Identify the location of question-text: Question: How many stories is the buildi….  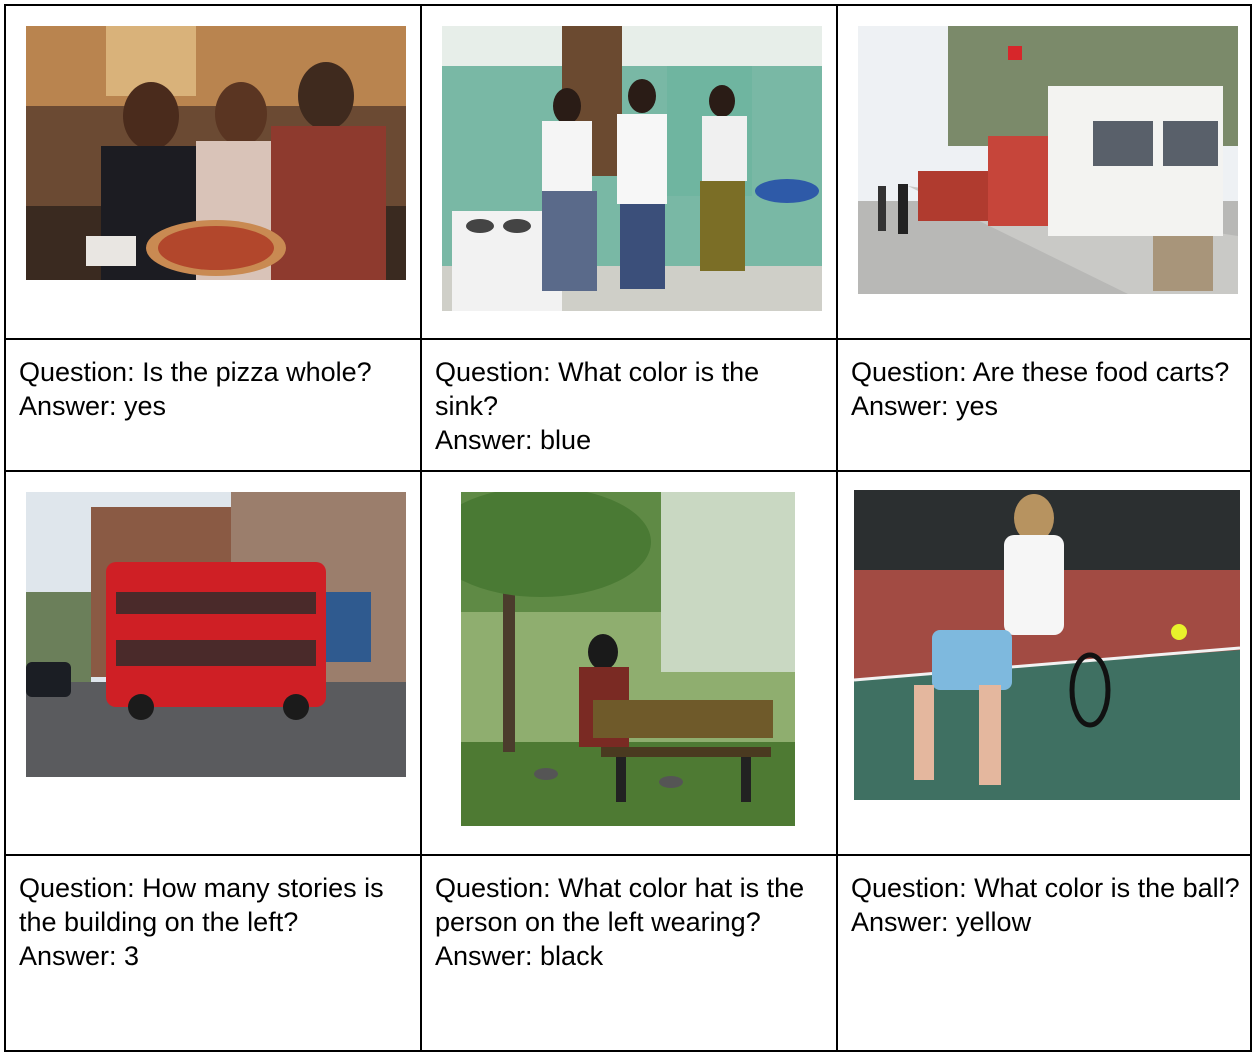
(201, 905).